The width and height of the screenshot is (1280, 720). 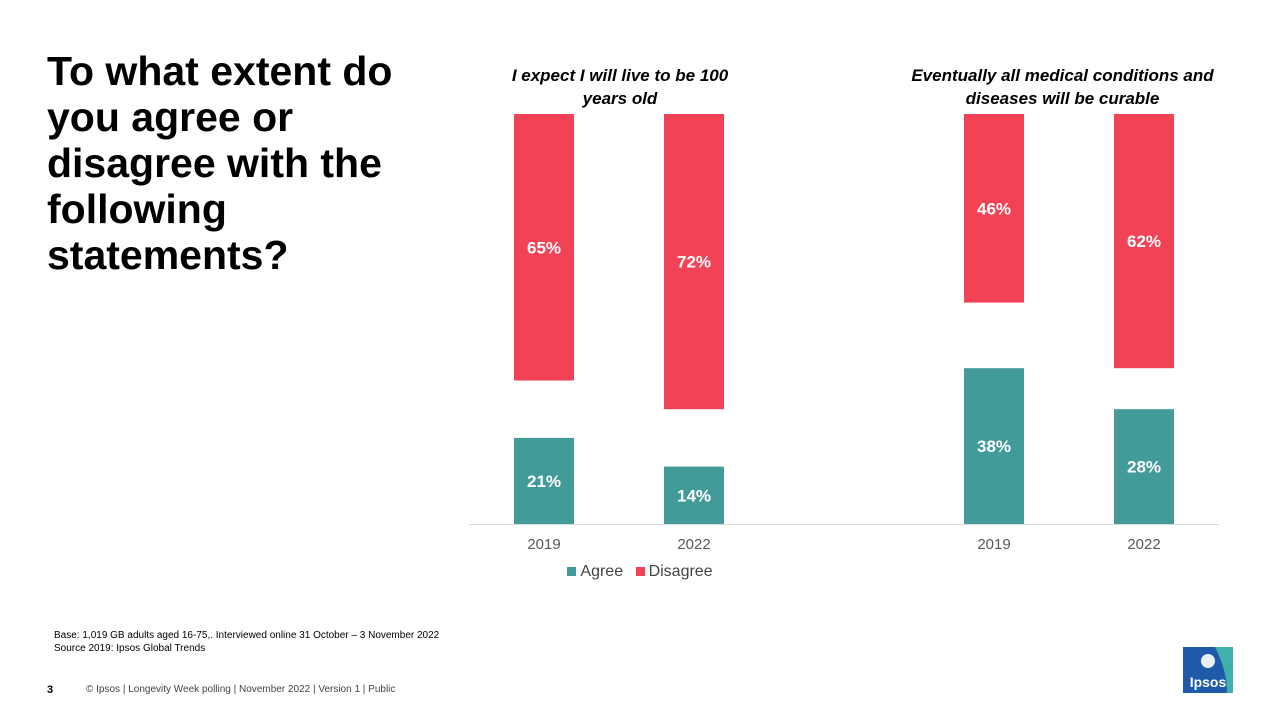 I want to click on legend-label-disagree: Disagree, so click(x=680, y=571).